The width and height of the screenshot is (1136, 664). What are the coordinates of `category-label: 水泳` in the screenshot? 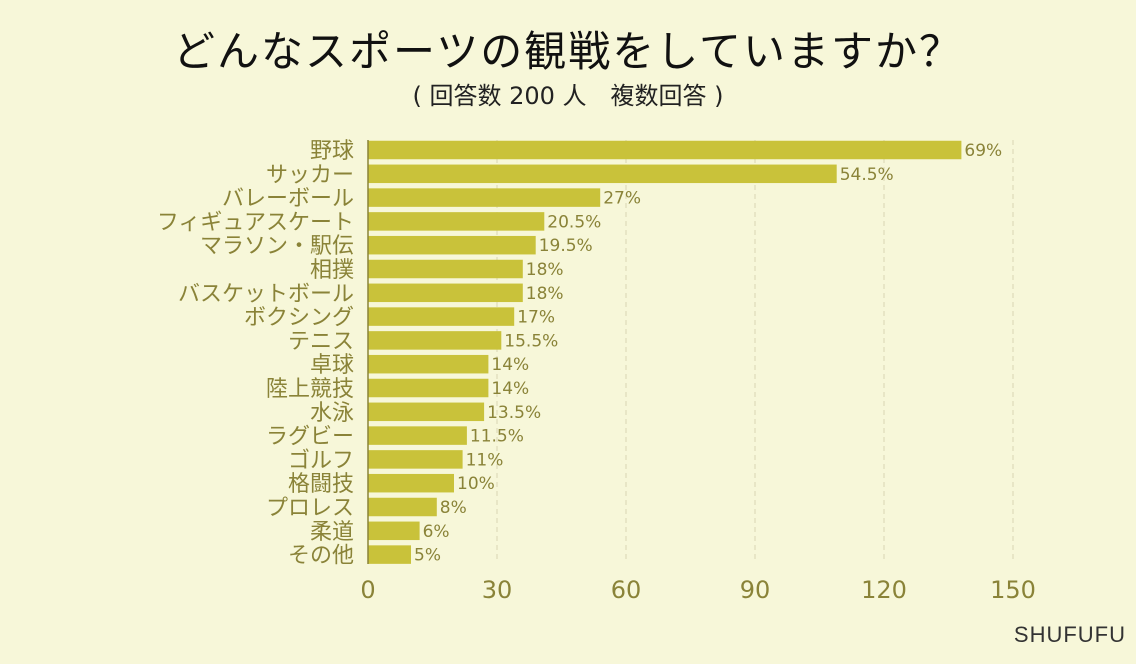 It's located at (332, 413).